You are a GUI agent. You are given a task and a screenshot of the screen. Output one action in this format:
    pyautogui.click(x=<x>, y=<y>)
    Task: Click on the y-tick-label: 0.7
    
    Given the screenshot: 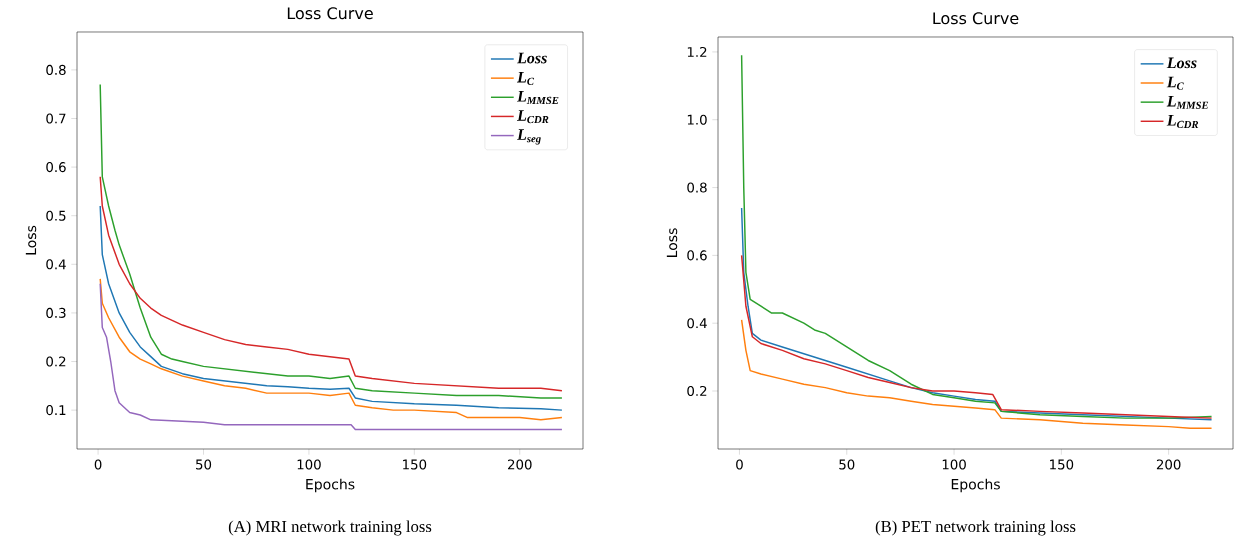 What is the action you would take?
    pyautogui.click(x=56, y=118)
    